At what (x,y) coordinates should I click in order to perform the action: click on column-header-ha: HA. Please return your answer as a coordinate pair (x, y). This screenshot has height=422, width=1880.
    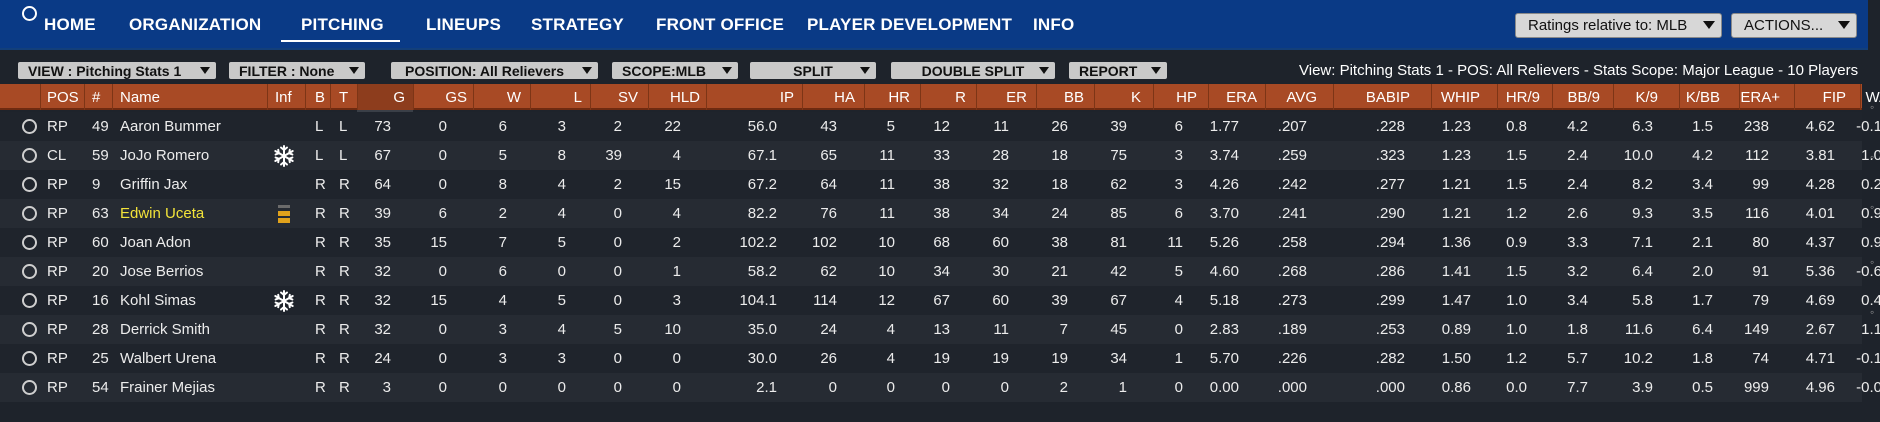
    Looking at the image, I should click on (844, 97).